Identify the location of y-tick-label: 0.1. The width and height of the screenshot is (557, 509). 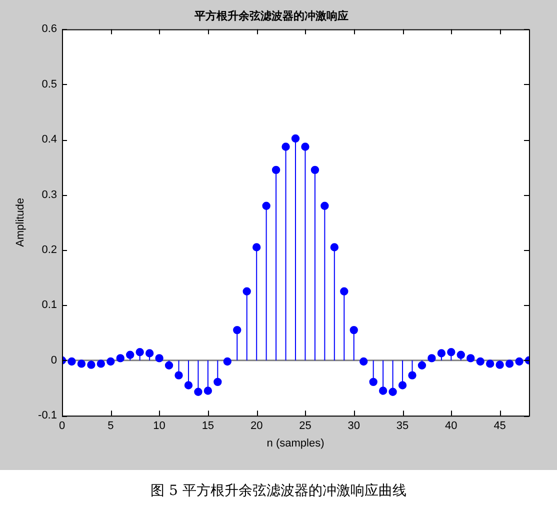
(49, 305).